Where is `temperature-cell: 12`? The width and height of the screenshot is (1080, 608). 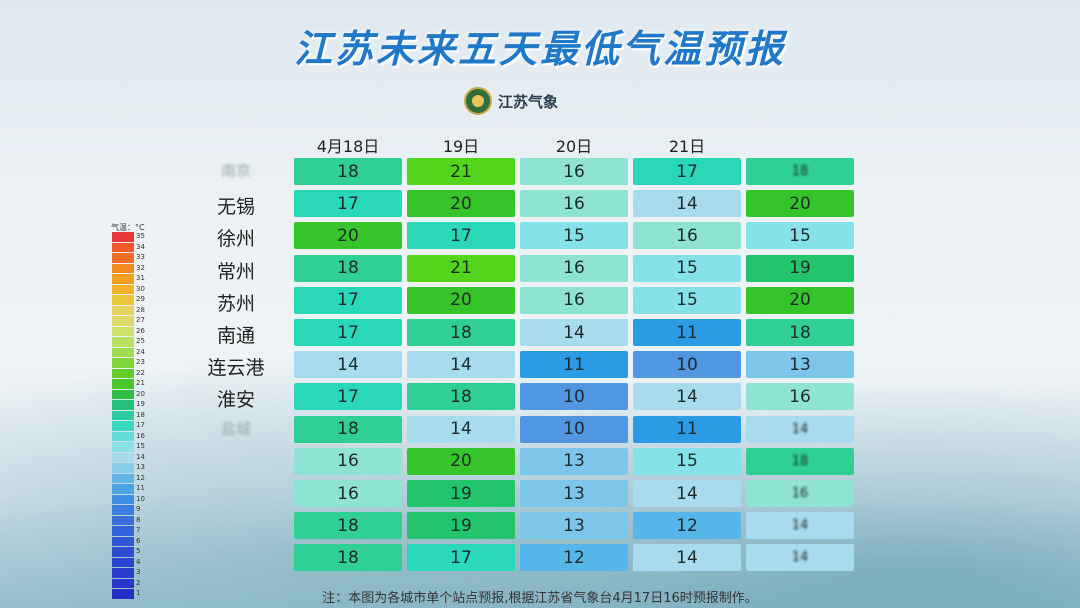
temperature-cell: 12 is located at coordinates (574, 558).